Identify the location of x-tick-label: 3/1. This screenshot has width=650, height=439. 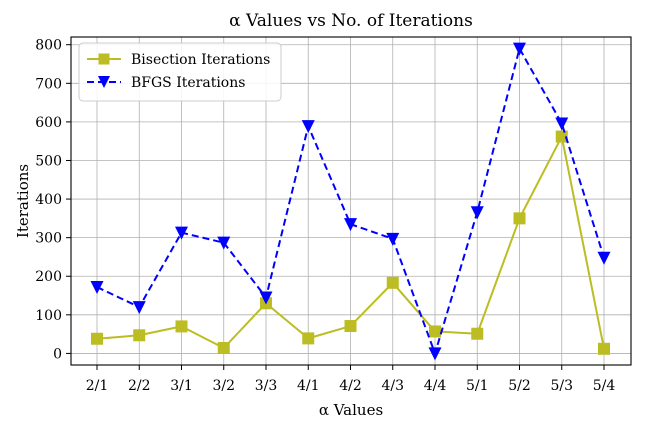
(181, 386).